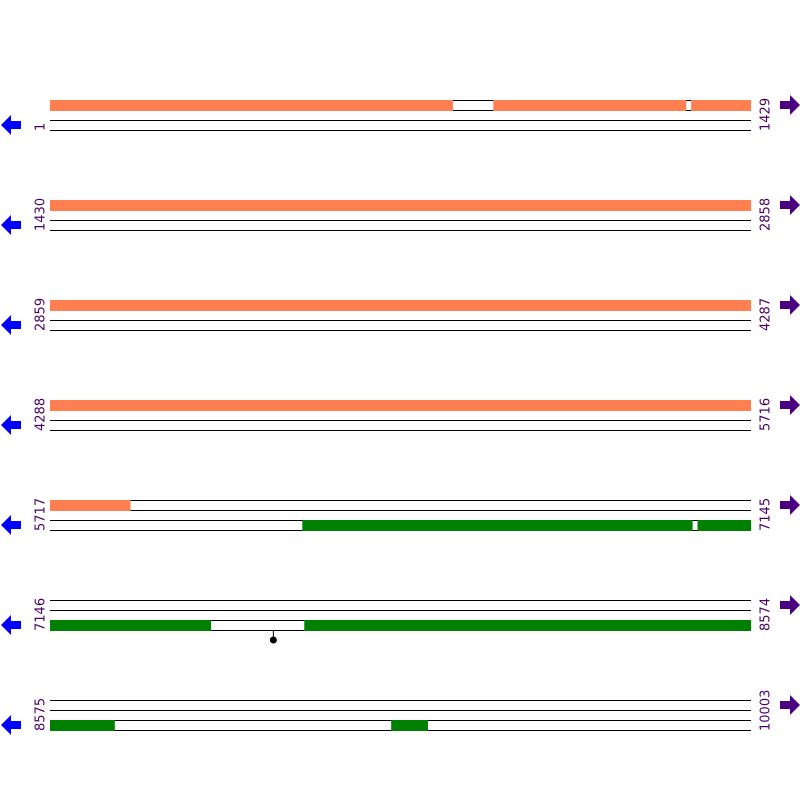 This screenshot has height=800, width=800. I want to click on row-start-label: 2859, so click(41, 314).